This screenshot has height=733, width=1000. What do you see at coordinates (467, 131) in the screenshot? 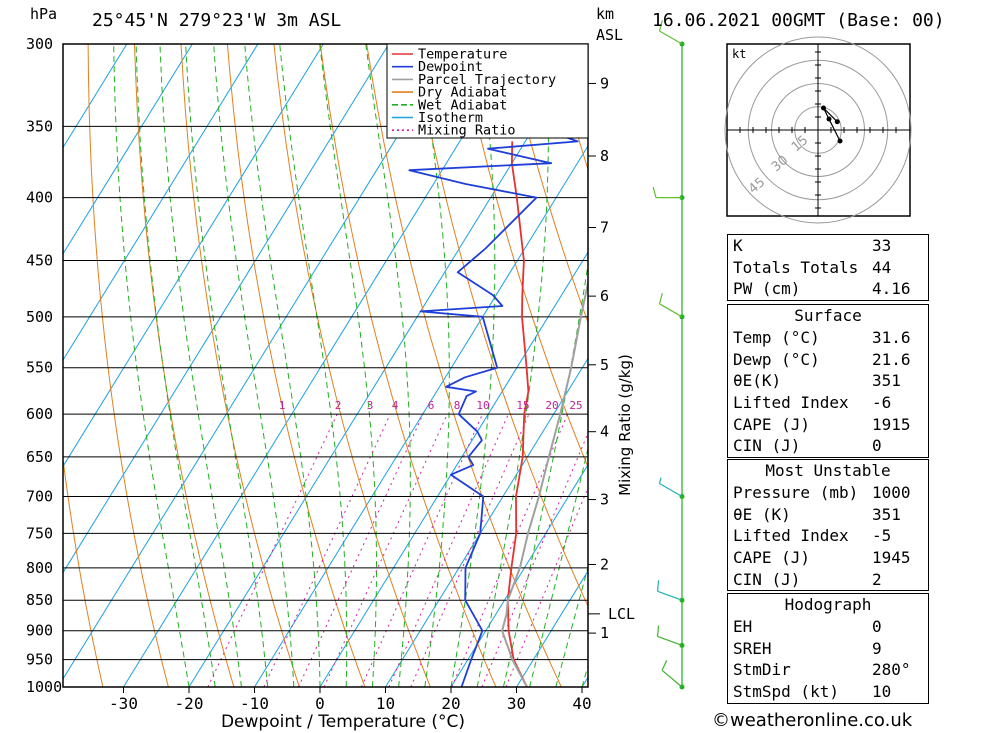
I see `legend-label: Mixing Ratio` at bounding box center [467, 131].